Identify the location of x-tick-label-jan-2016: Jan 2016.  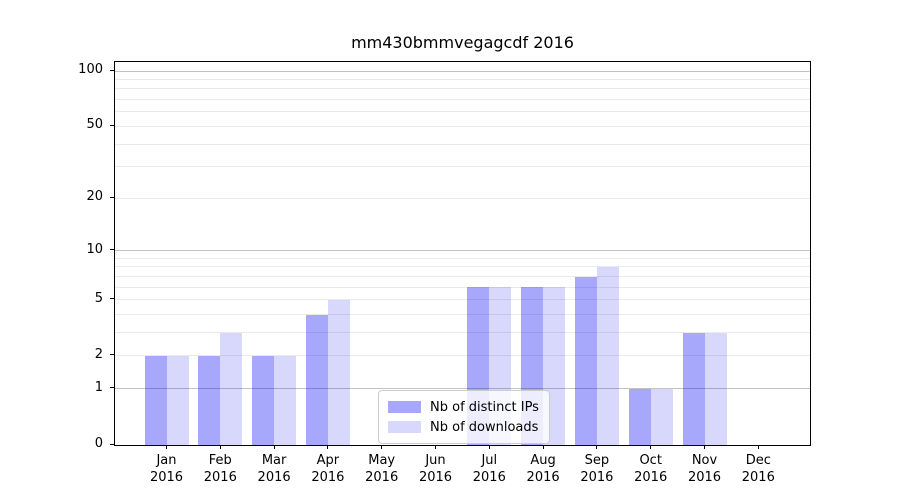
(166, 469).